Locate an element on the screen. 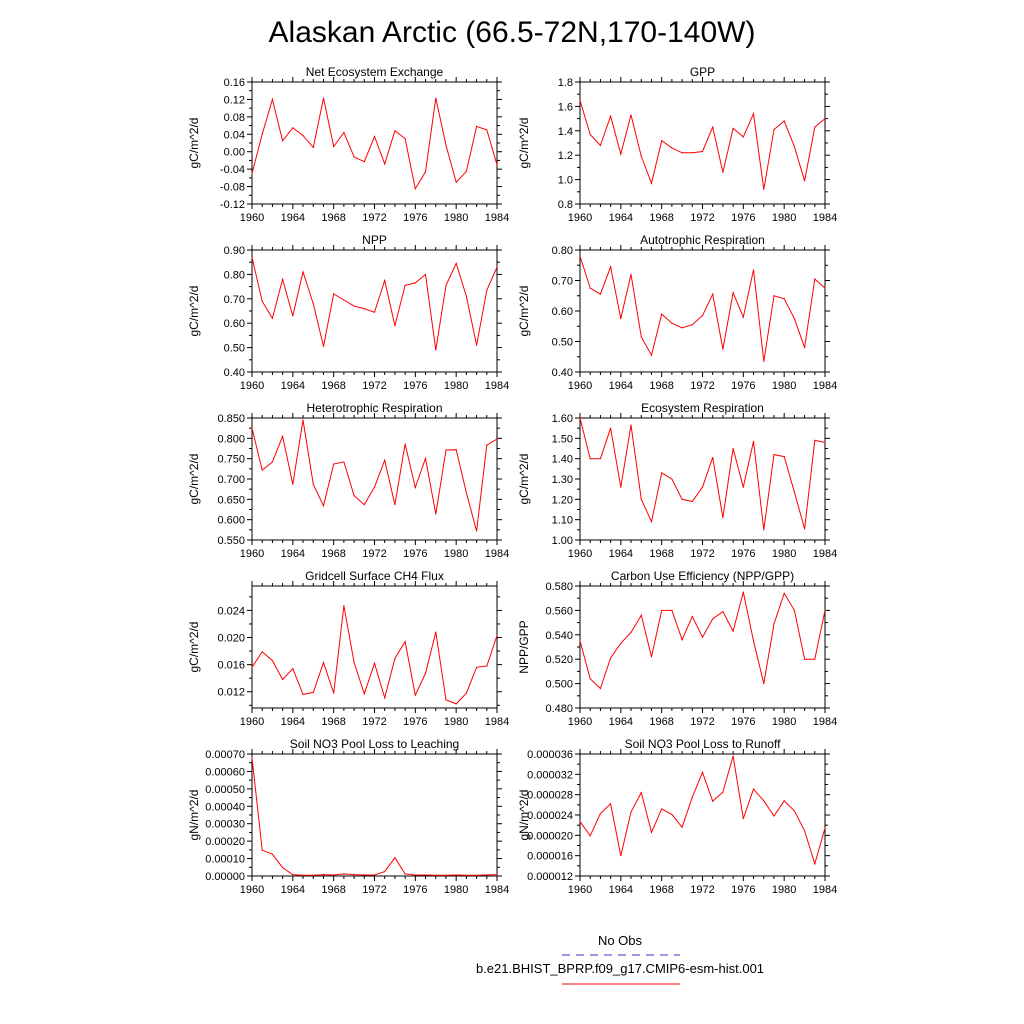  y-tick-label: 0.50 is located at coordinates (234, 349).